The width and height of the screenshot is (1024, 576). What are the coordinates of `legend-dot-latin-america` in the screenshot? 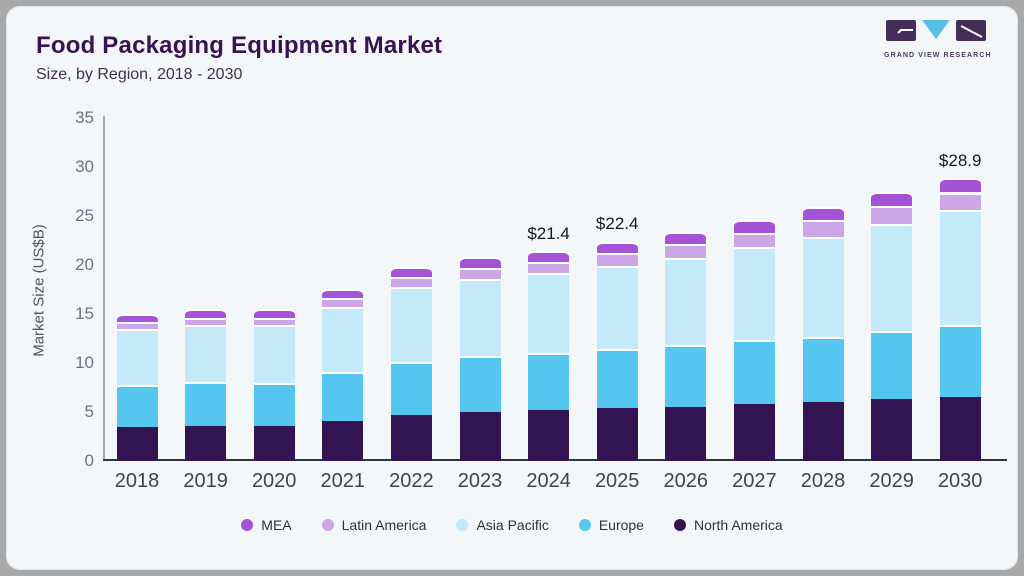 It's located at (327, 525).